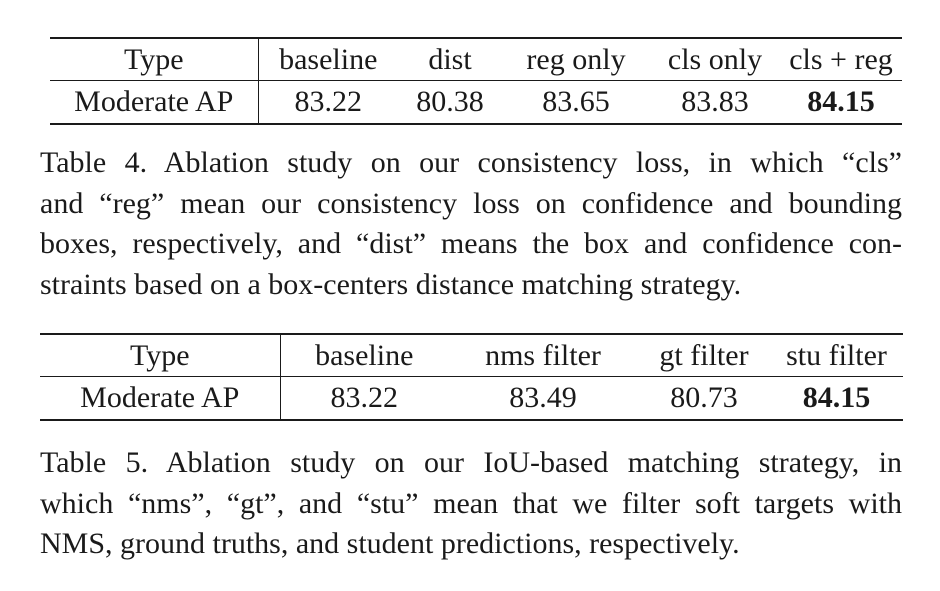 The image size is (940, 591). Describe the element at coordinates (364, 355) in the screenshot. I see `table-5-header-baseline: baseline` at that location.